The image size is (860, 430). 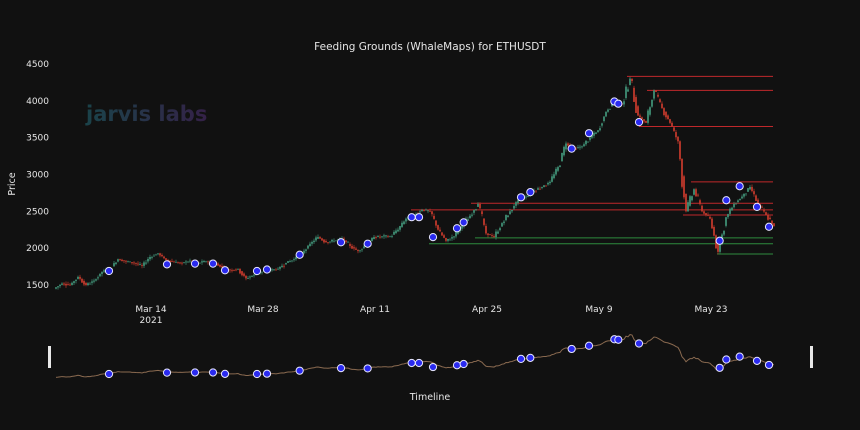 What do you see at coordinates (151, 321) in the screenshot?
I see `x-tick-sublabel: 2021` at bounding box center [151, 321].